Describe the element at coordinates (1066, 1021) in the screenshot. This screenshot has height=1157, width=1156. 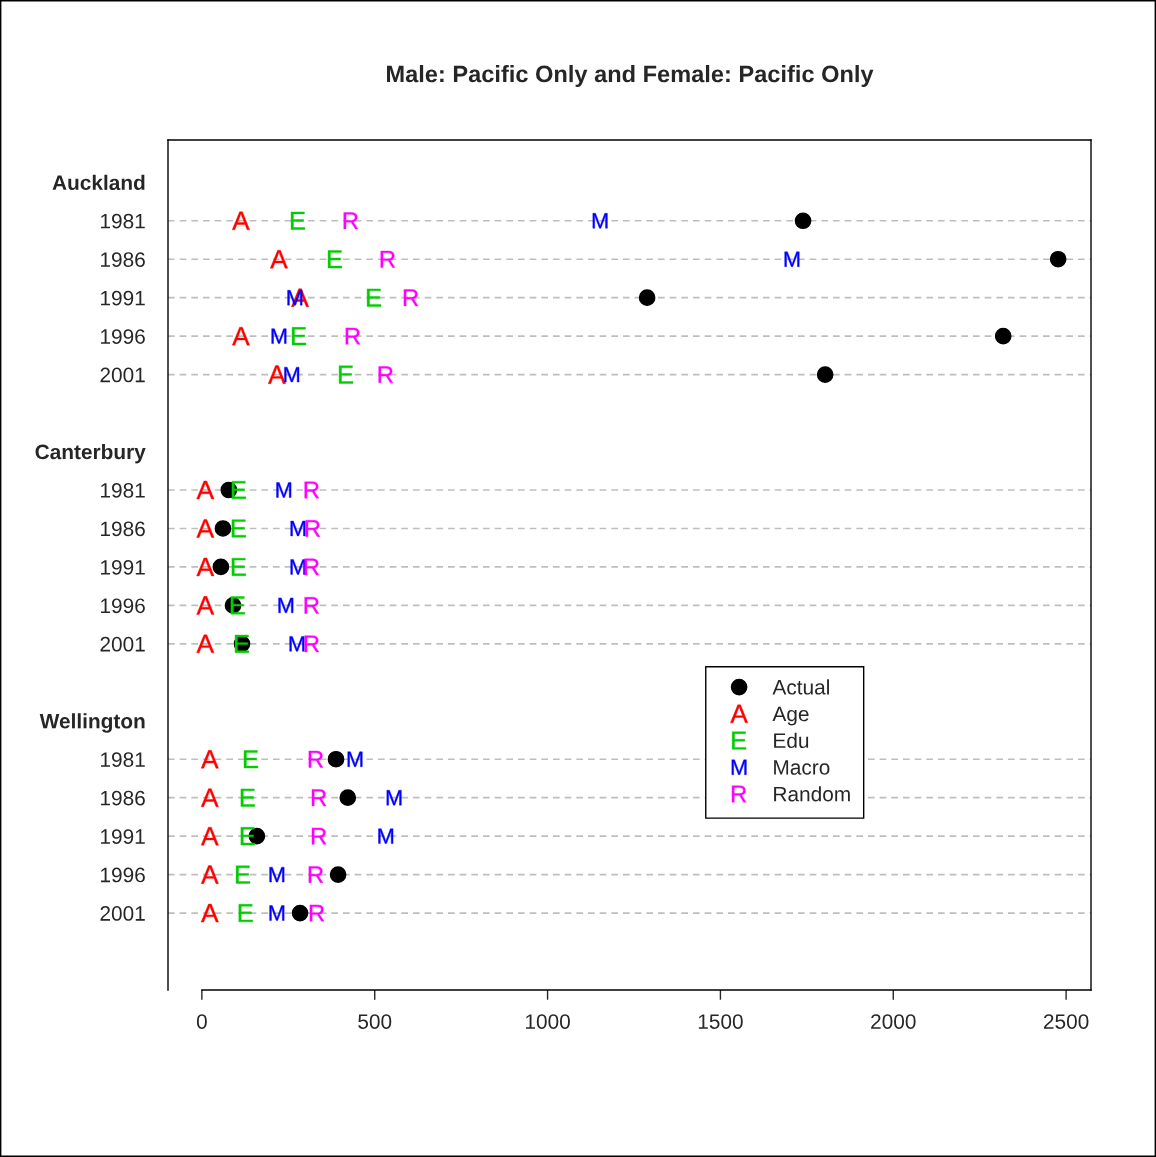
I see `x-tick-label: 2500` at that location.